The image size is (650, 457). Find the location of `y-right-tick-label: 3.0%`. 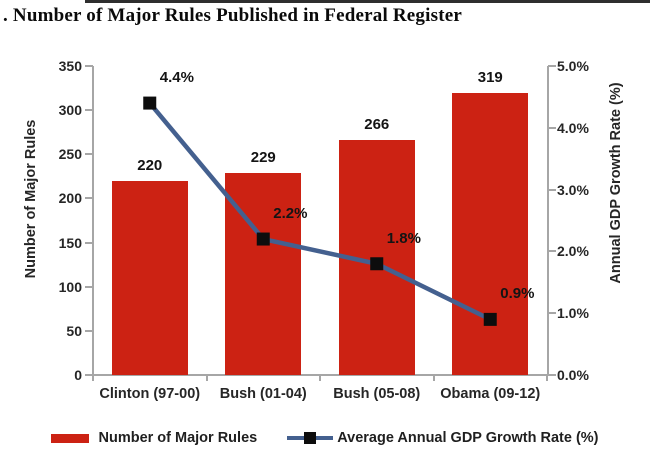

y-right-tick-label: 3.0% is located at coordinates (573, 189).